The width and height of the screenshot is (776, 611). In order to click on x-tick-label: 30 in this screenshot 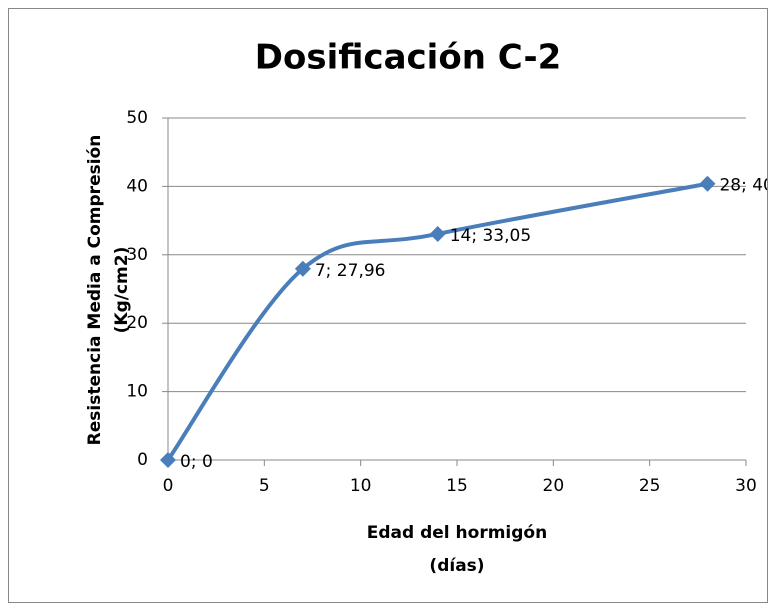, I will do `click(746, 486)`.